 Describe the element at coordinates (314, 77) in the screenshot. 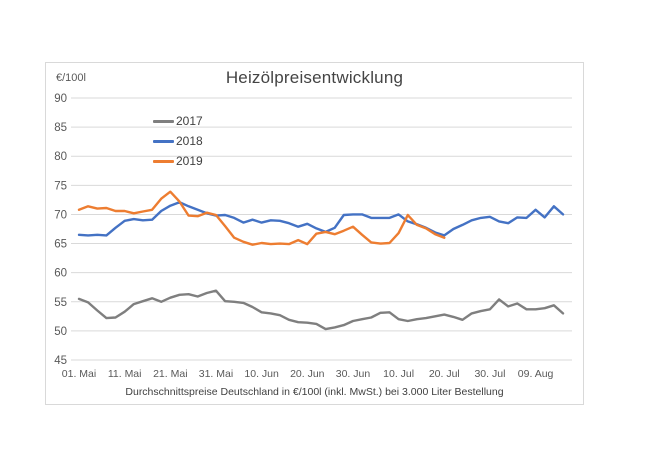

I see `chart-title: Heizölpreisentwicklung` at that location.